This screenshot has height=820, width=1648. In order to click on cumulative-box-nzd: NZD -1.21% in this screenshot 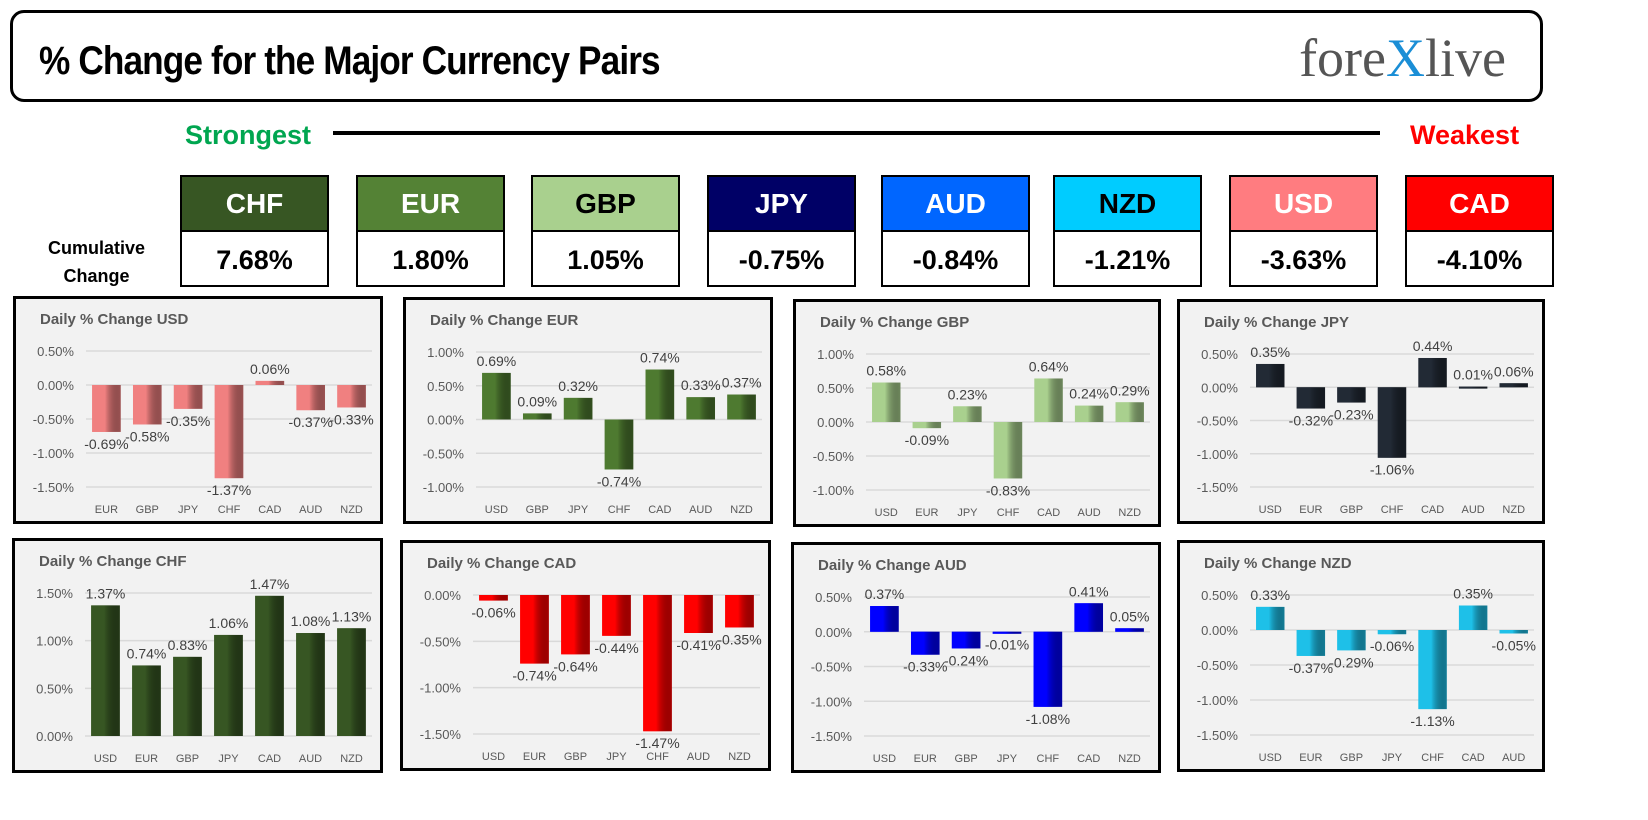, I will do `click(1127, 231)`.